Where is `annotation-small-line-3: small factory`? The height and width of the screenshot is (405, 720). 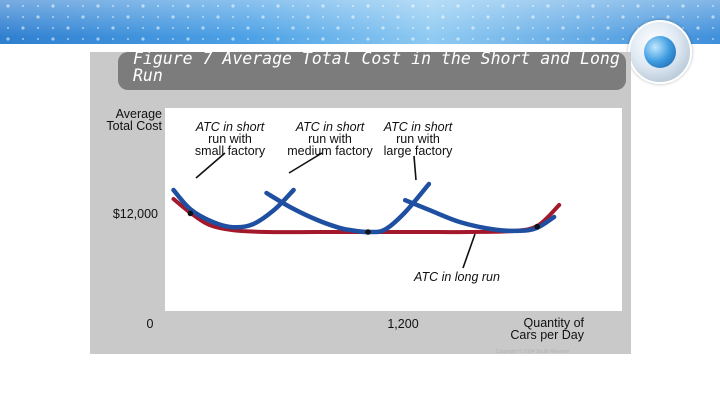
annotation-small-line-3: small factory is located at coordinates (230, 151).